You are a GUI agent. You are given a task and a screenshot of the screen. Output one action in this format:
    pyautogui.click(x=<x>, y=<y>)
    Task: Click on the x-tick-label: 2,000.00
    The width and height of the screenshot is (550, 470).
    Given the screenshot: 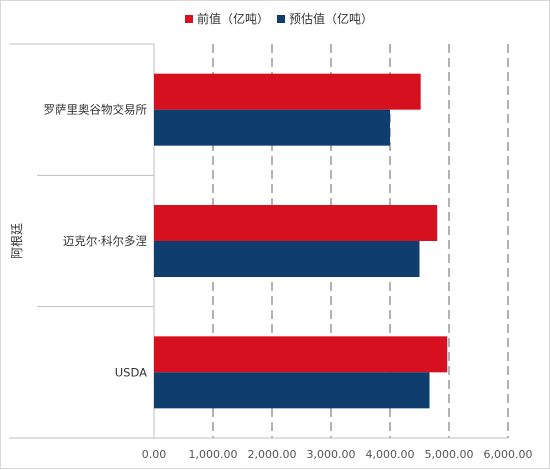 What is the action you would take?
    pyautogui.click(x=272, y=454)
    